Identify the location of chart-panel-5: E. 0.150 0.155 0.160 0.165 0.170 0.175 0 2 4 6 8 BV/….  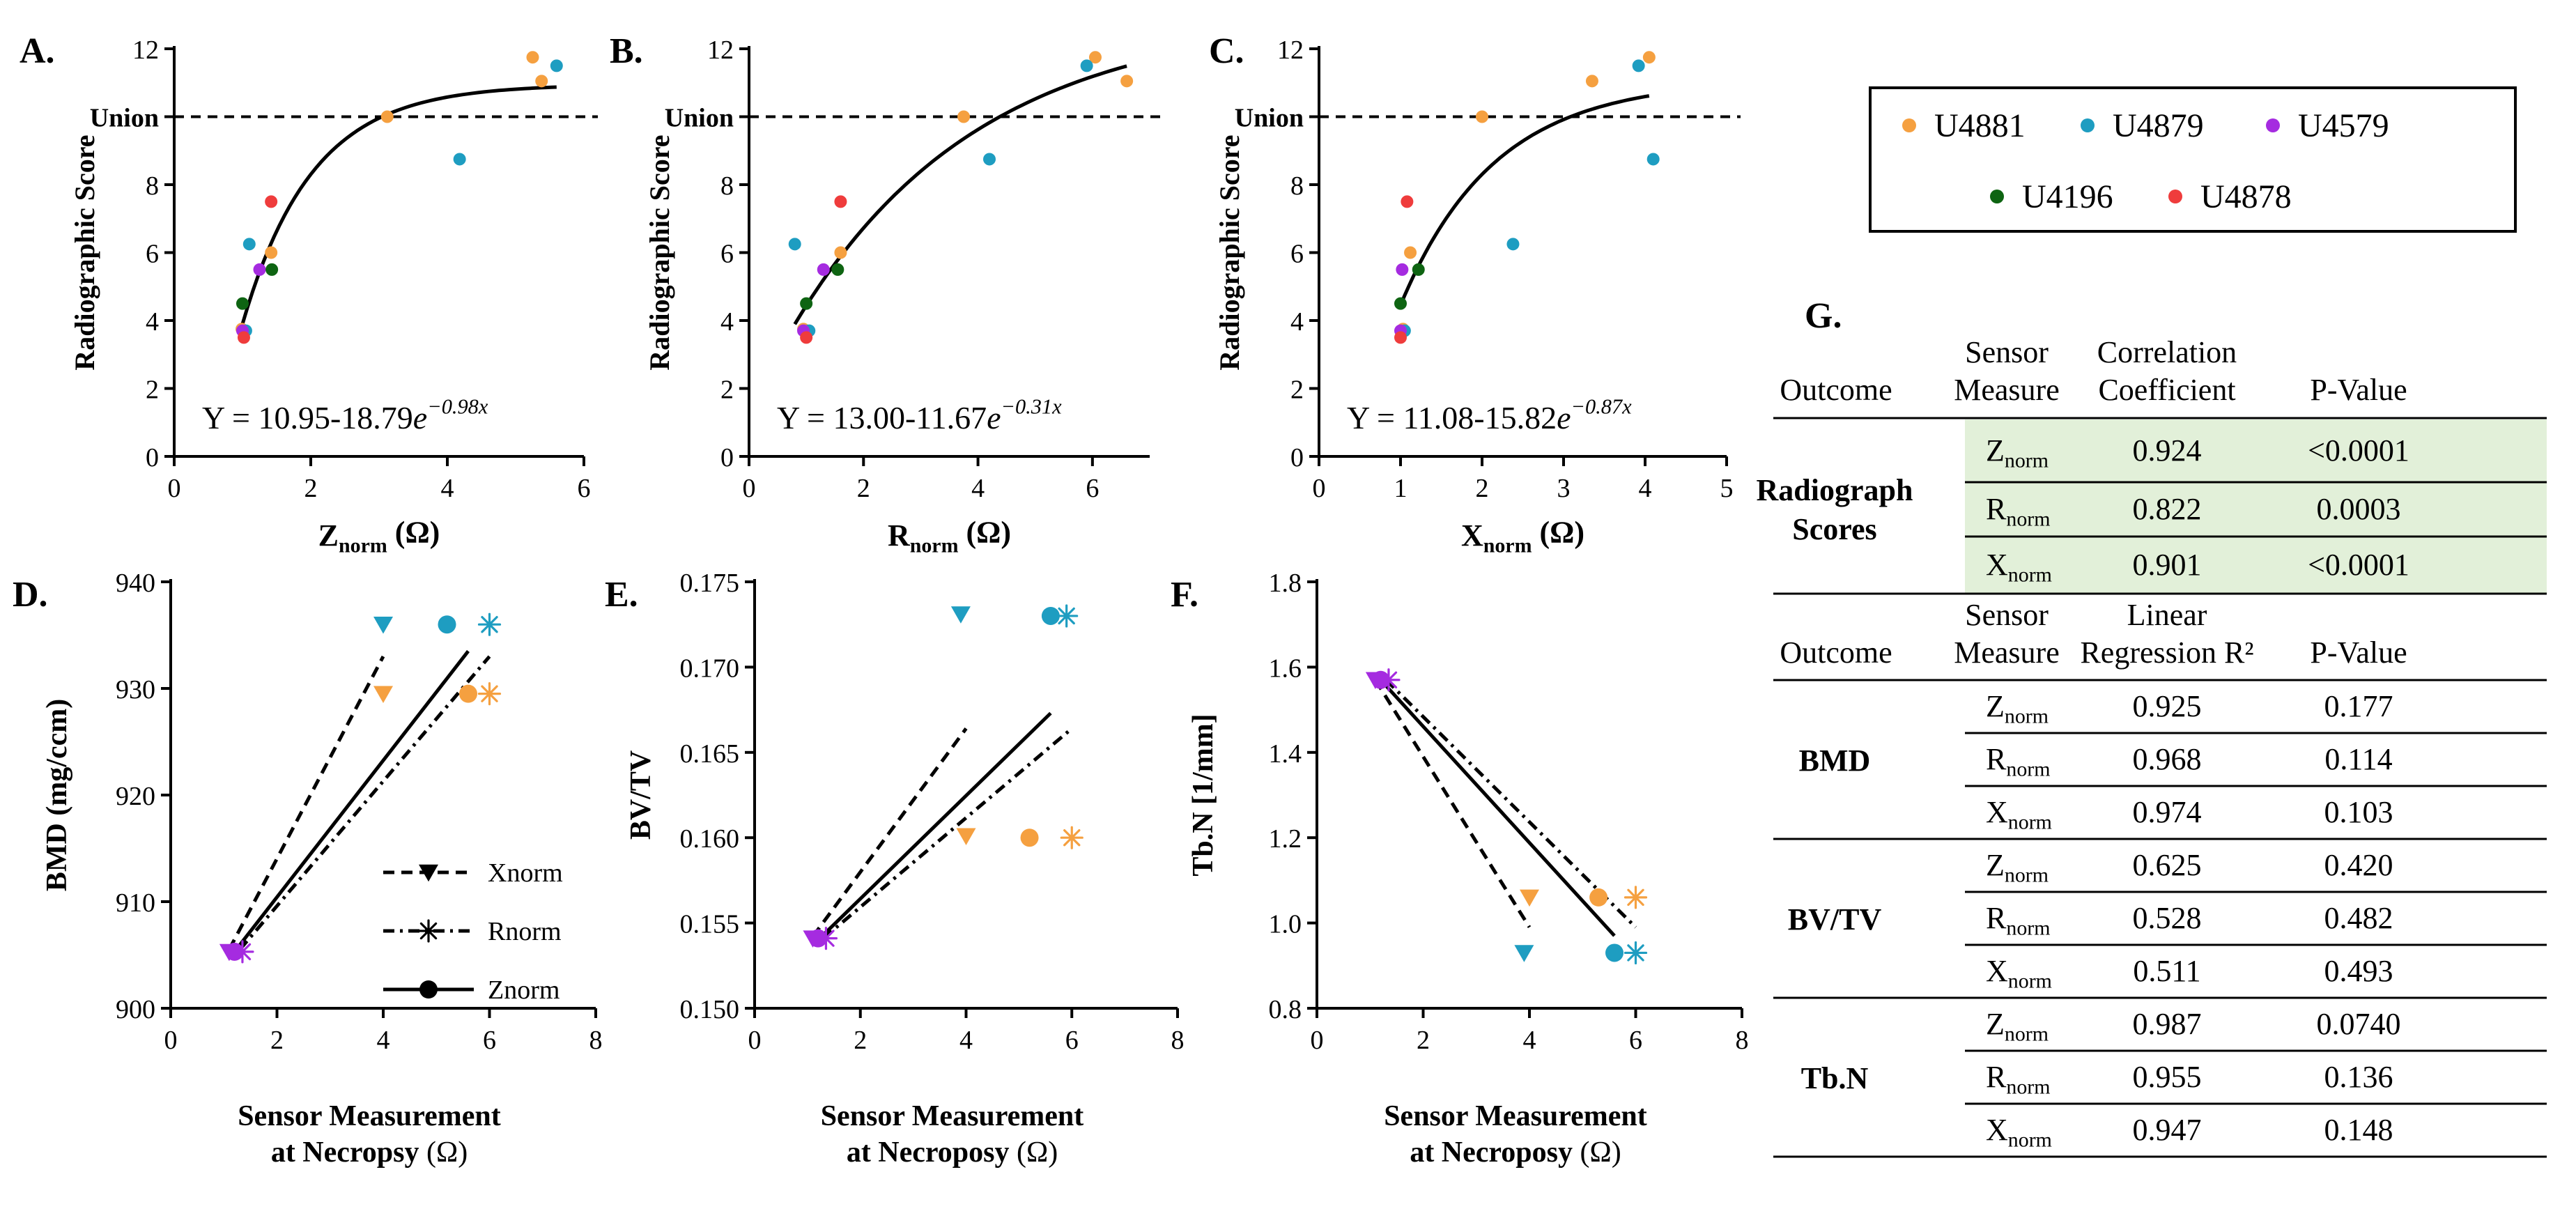
(895, 869).